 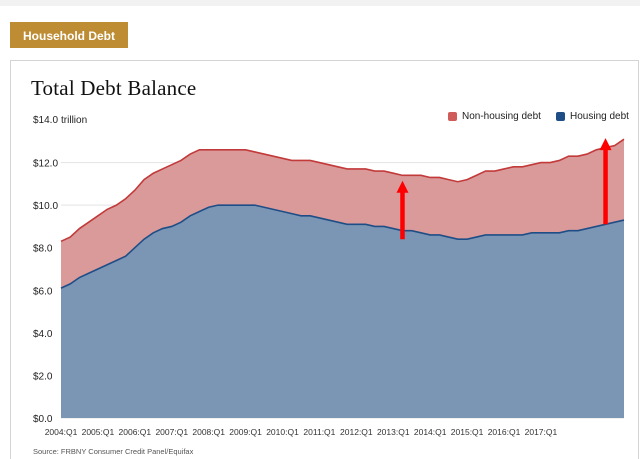 What do you see at coordinates (356, 432) in the screenshot?
I see `x-tick-label: 2012:Q1` at bounding box center [356, 432].